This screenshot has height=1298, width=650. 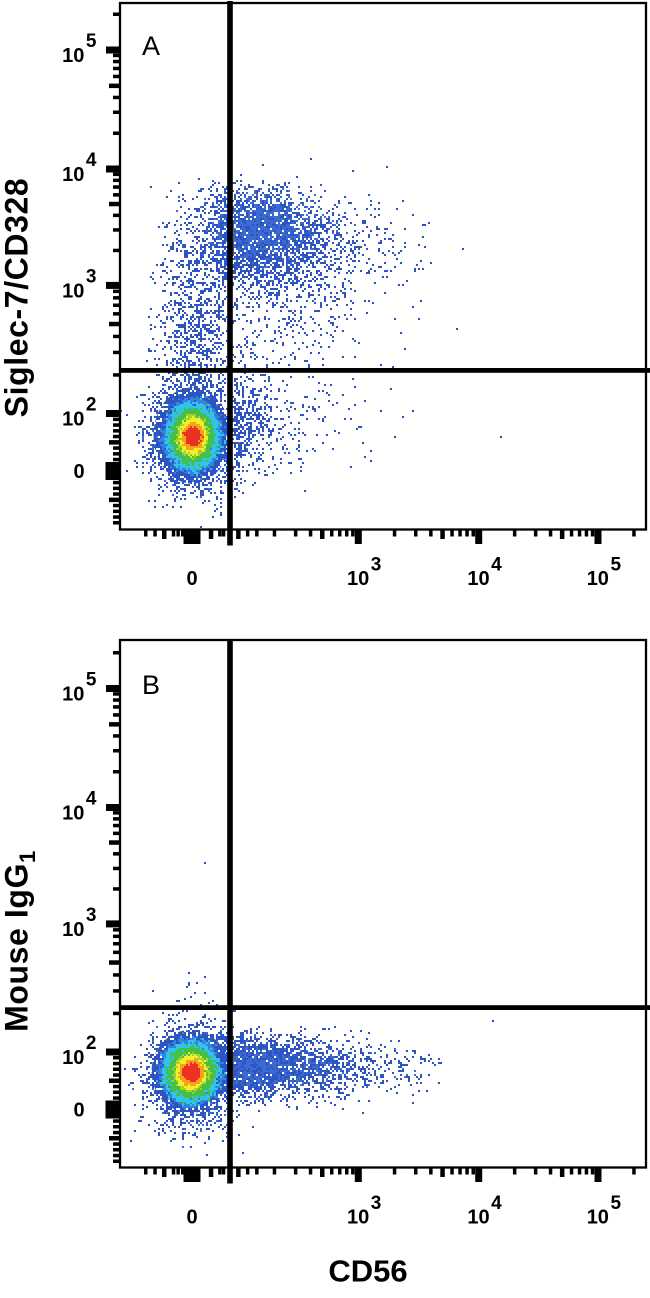 What do you see at coordinates (151, 685) in the screenshot?
I see `svg-text: B` at bounding box center [151, 685].